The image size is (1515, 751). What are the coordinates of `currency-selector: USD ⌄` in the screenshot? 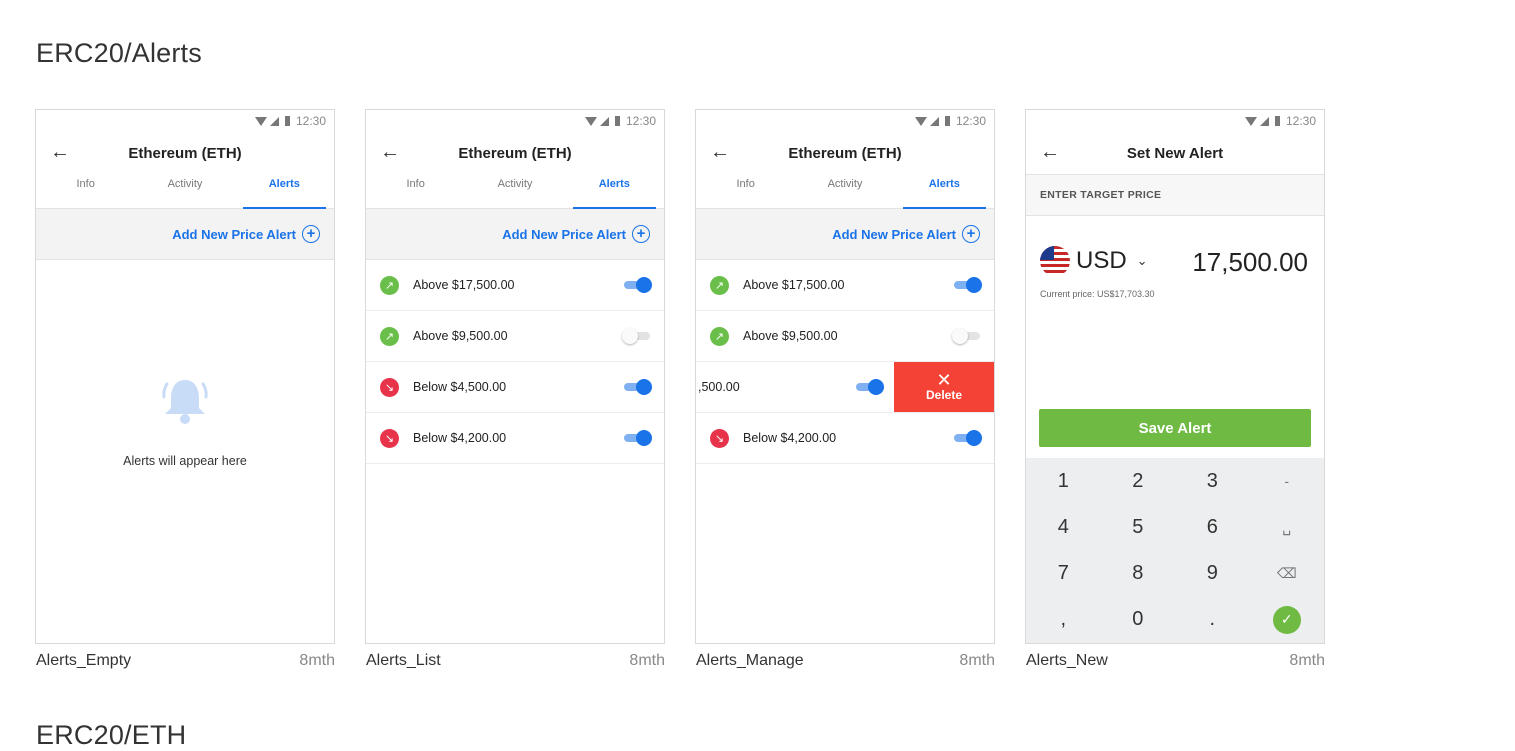 It's located at (1094, 261).